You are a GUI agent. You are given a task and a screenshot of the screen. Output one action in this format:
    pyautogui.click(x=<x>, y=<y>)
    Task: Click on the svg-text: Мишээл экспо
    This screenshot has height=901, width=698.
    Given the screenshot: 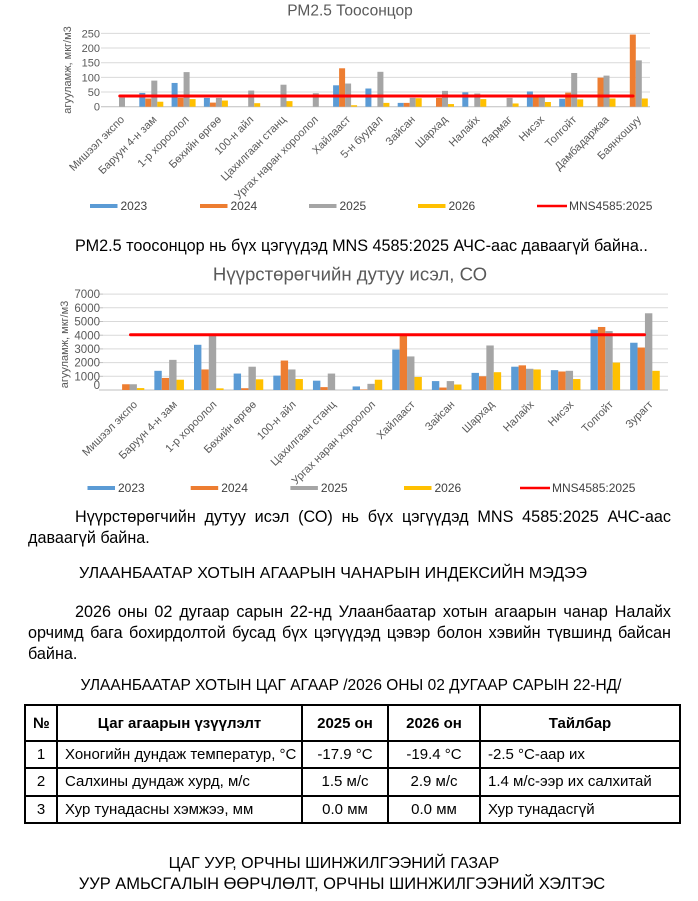 What is the action you would take?
    pyautogui.click(x=97, y=144)
    